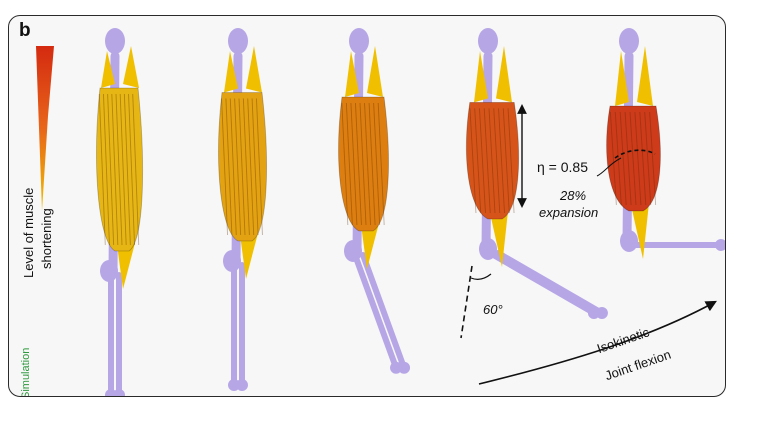 This screenshot has height=422, width=776. Describe the element at coordinates (493, 309) in the screenshot. I see `angle-label: 60°` at that location.